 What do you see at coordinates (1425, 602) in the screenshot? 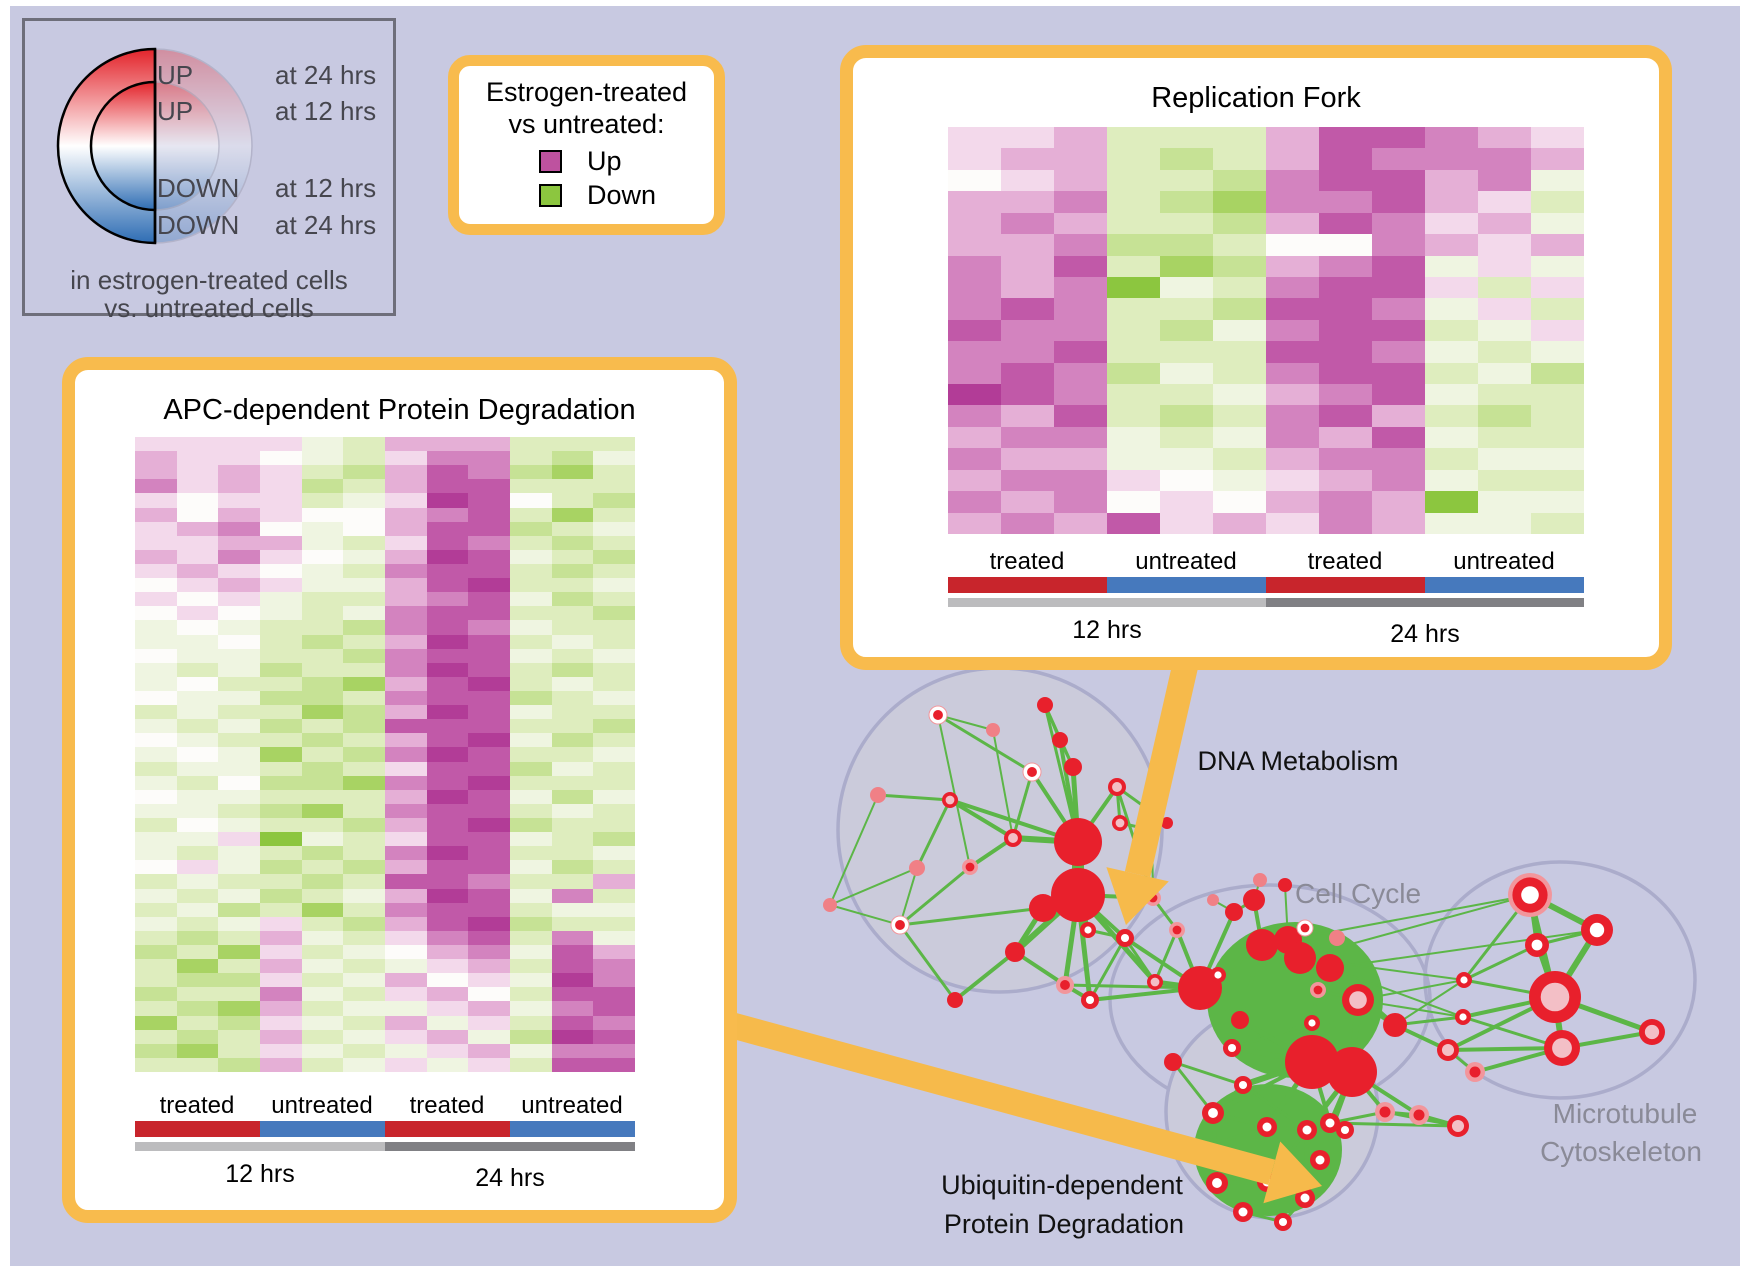
I see `rf-24hrs-bar` at bounding box center [1425, 602].